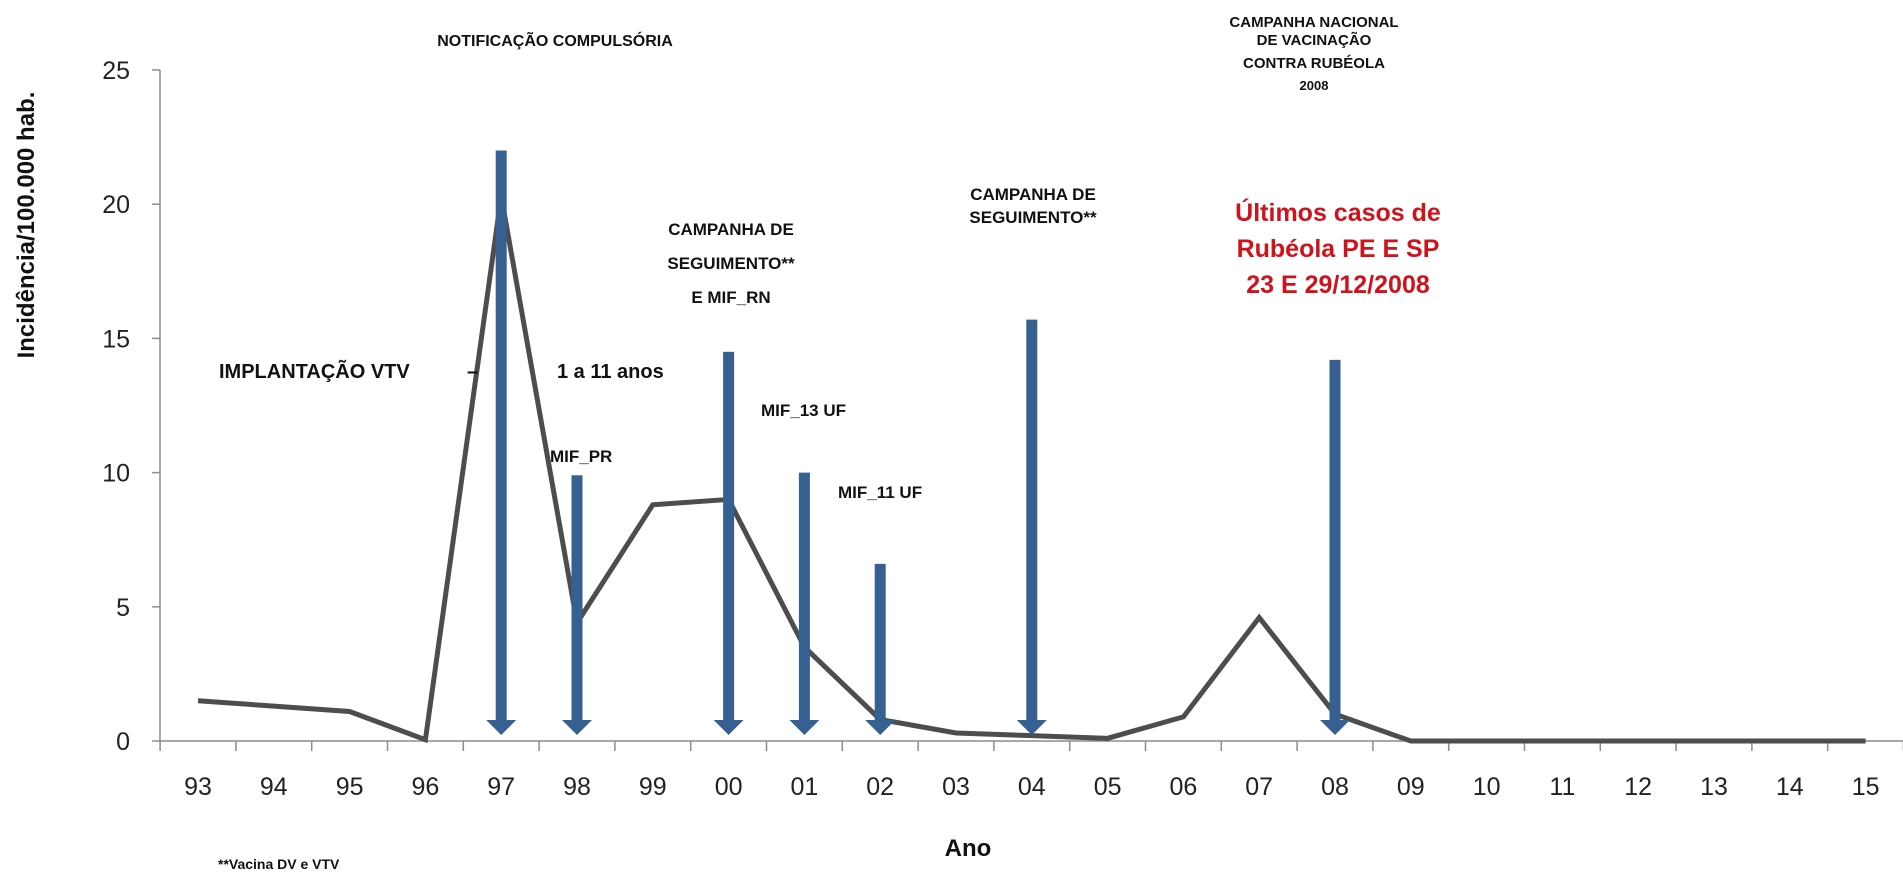 This screenshot has height=874, width=1903. Describe the element at coordinates (274, 787) in the screenshot. I see `x-tick-label: 94` at that location.